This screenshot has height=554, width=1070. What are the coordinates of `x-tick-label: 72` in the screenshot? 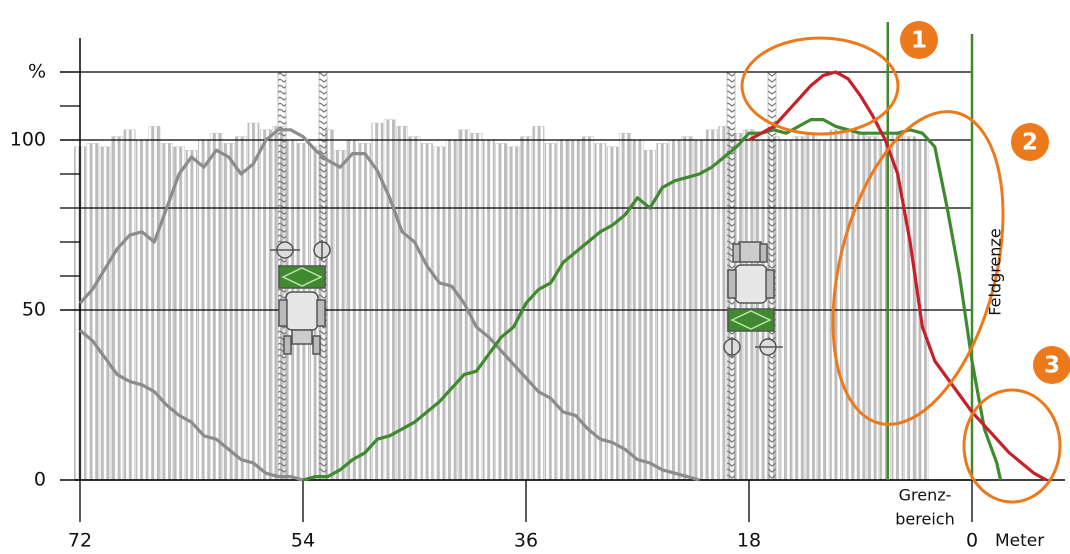 It's located at (80, 541).